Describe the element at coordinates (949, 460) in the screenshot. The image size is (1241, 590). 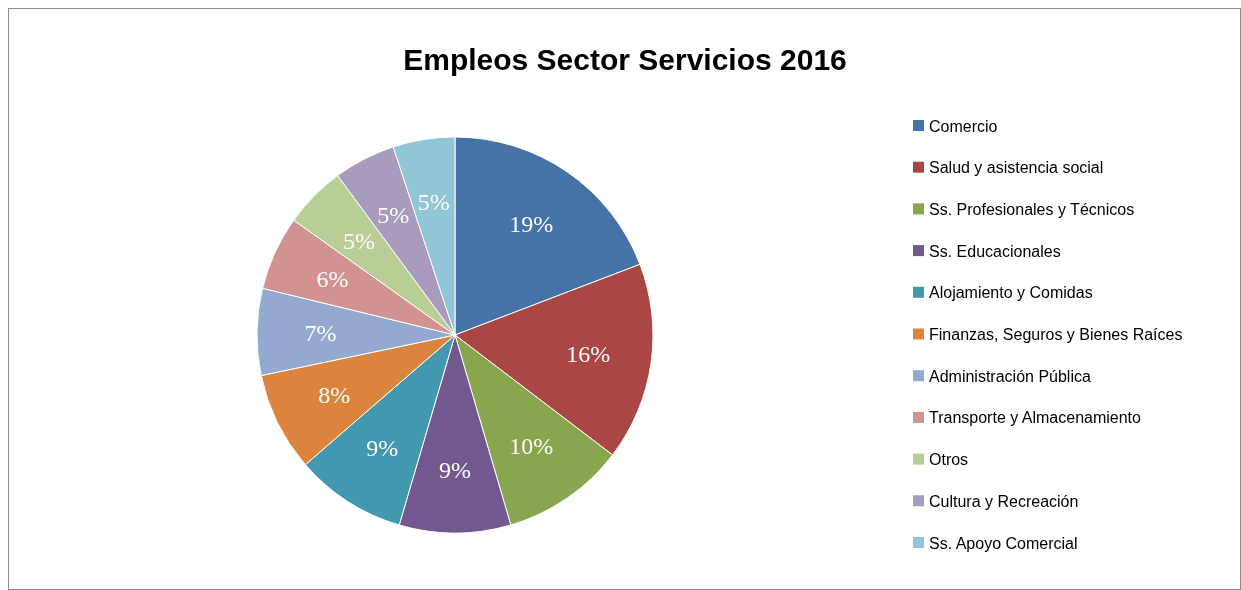
I see `legend-label: Otros` at that location.